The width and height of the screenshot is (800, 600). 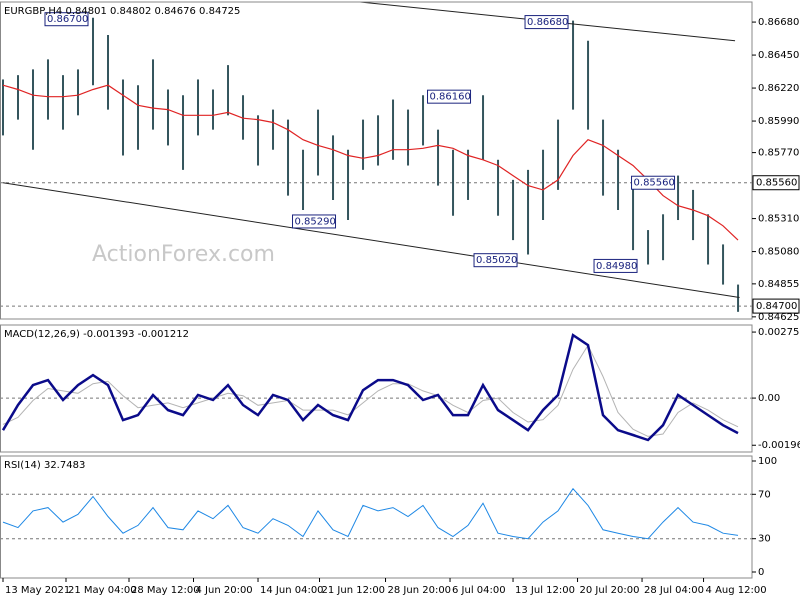 What do you see at coordinates (778, 55) in the screenshot?
I see `y-tick-label: 0.86450` at bounding box center [778, 55].